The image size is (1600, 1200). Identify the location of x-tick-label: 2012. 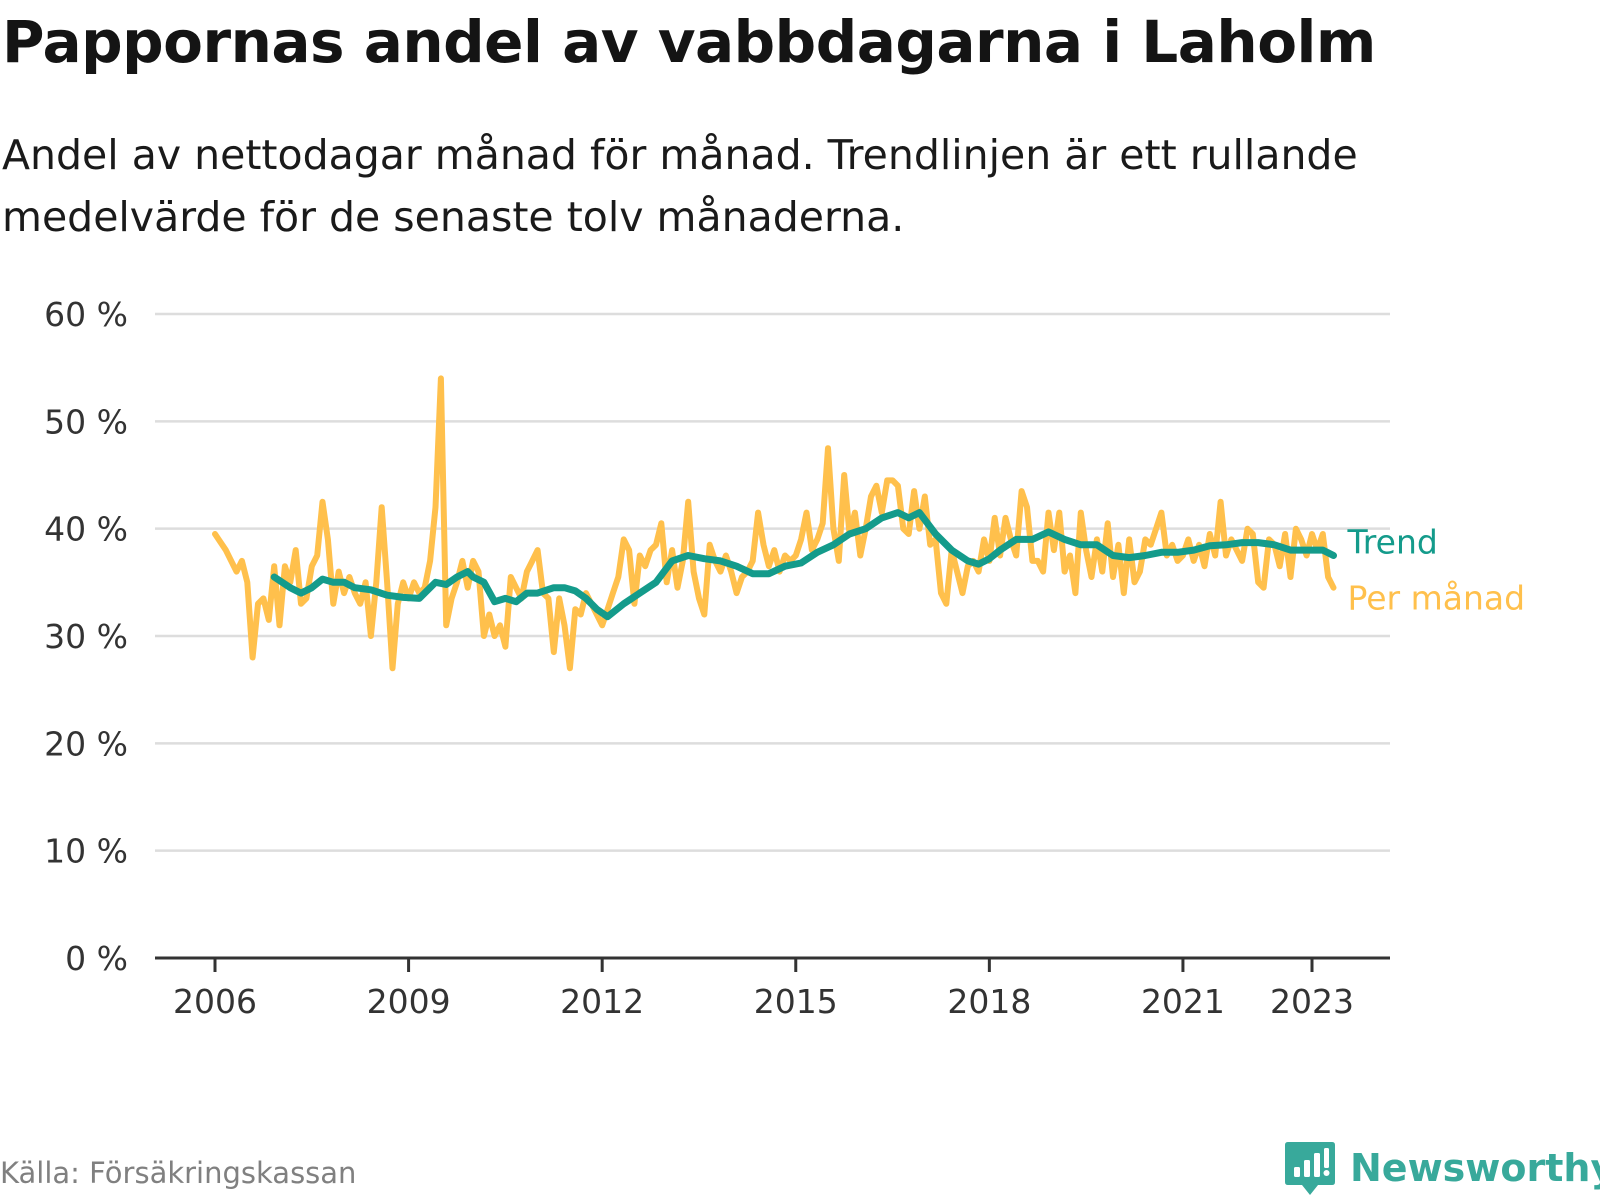
(602, 1001).